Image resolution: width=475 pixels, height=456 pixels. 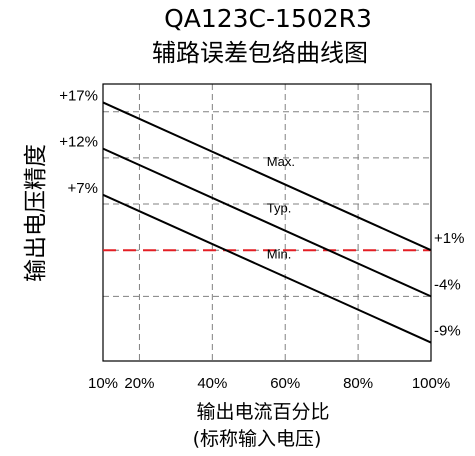 I want to click on series-name-label: Typ., so click(x=279, y=207).